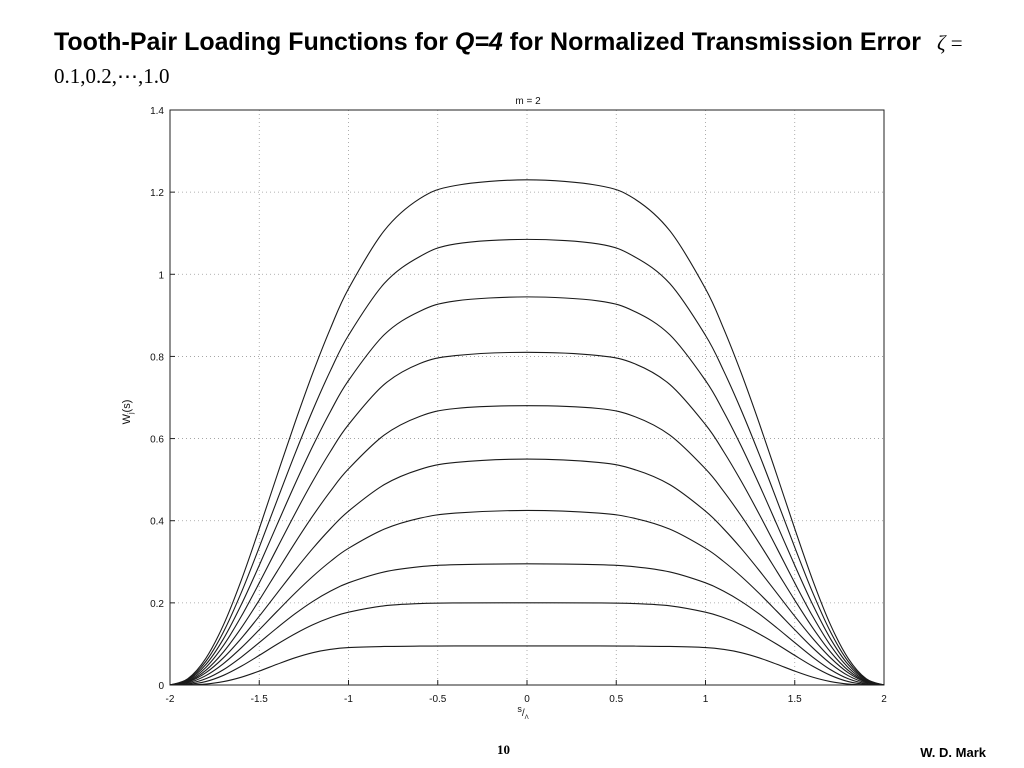  I want to click on series-line-zeta-0.2, so click(527, 644).